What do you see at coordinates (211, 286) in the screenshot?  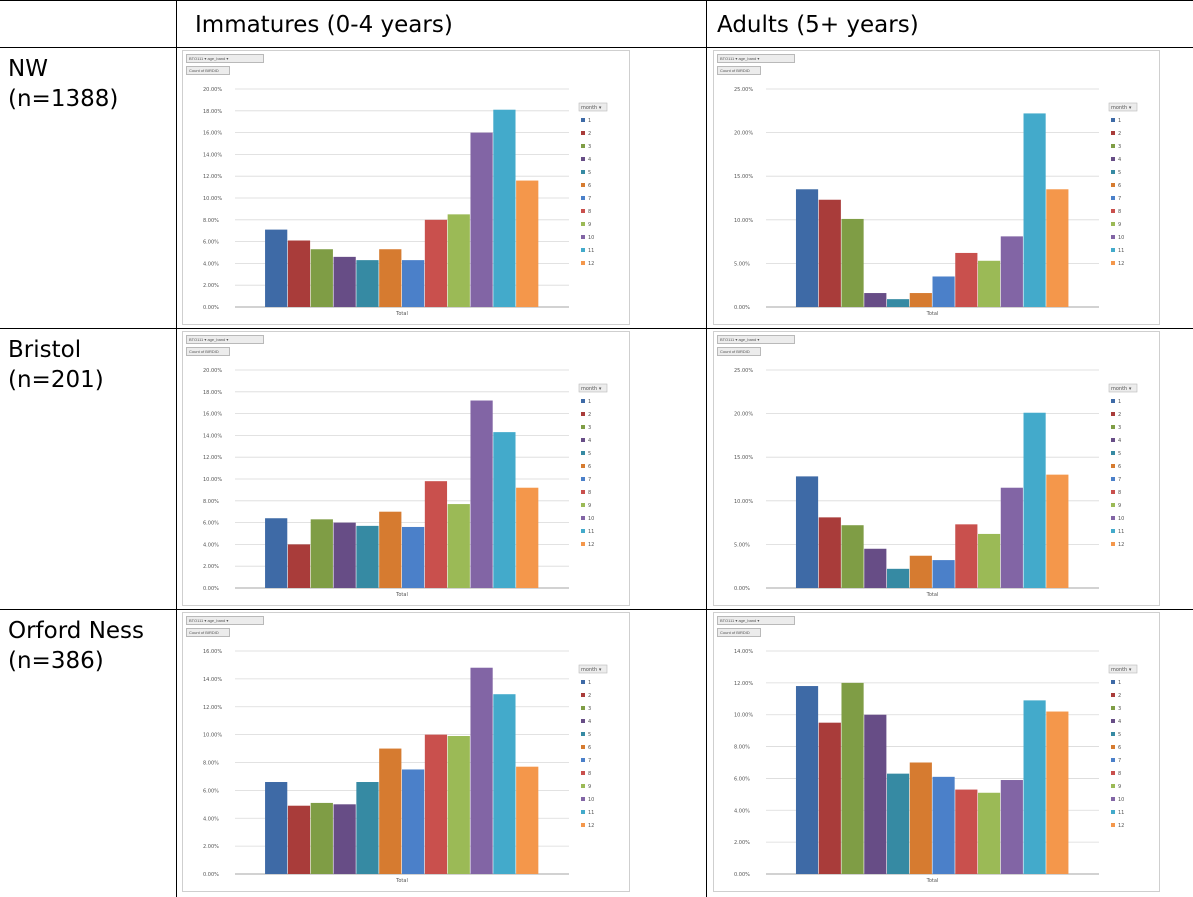 I see `y-tick-label: 2.00%` at bounding box center [211, 286].